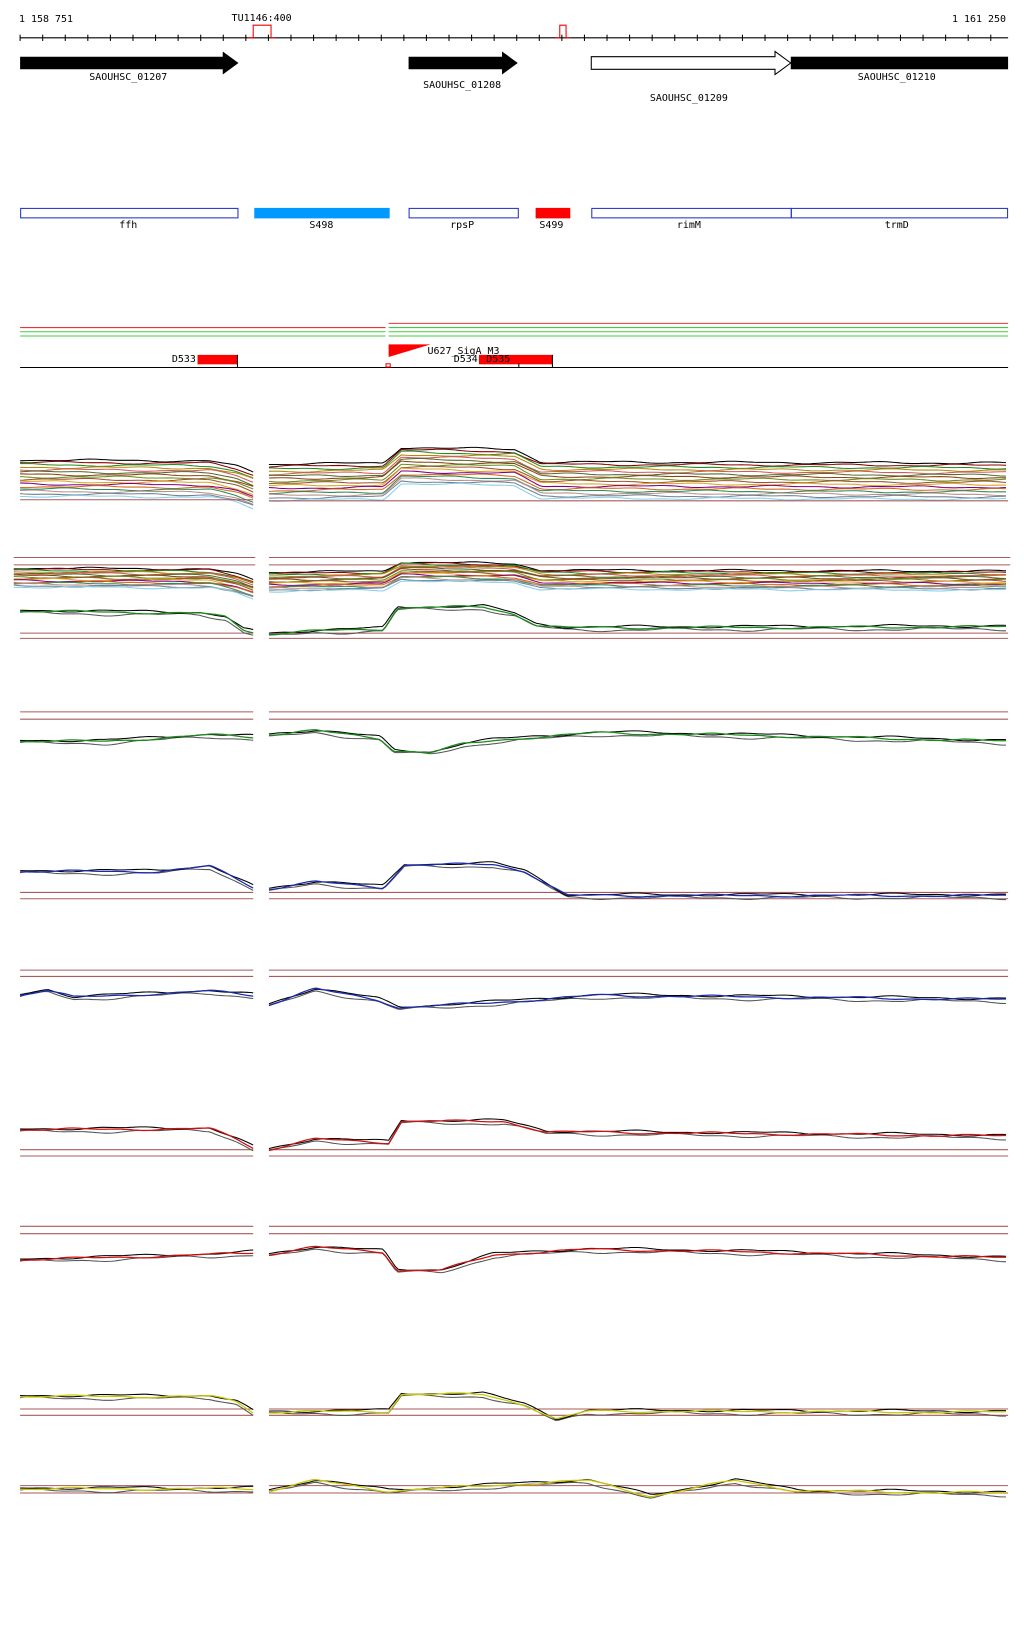 The image size is (1024, 1640). What do you see at coordinates (466, 359) in the screenshot?
I see `site-label: D534` at bounding box center [466, 359].